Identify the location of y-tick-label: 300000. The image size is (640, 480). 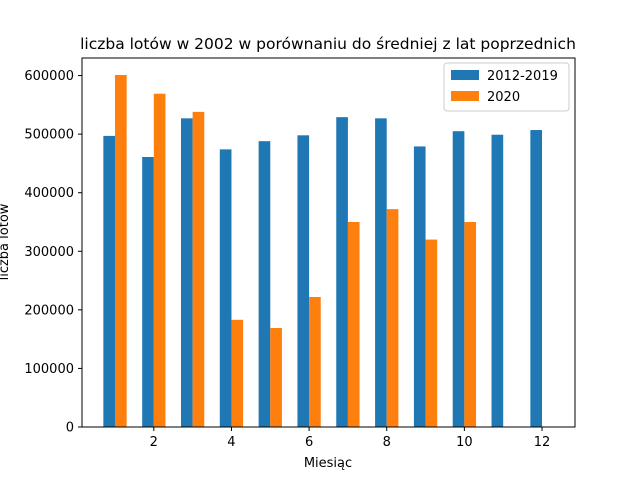
(49, 252).